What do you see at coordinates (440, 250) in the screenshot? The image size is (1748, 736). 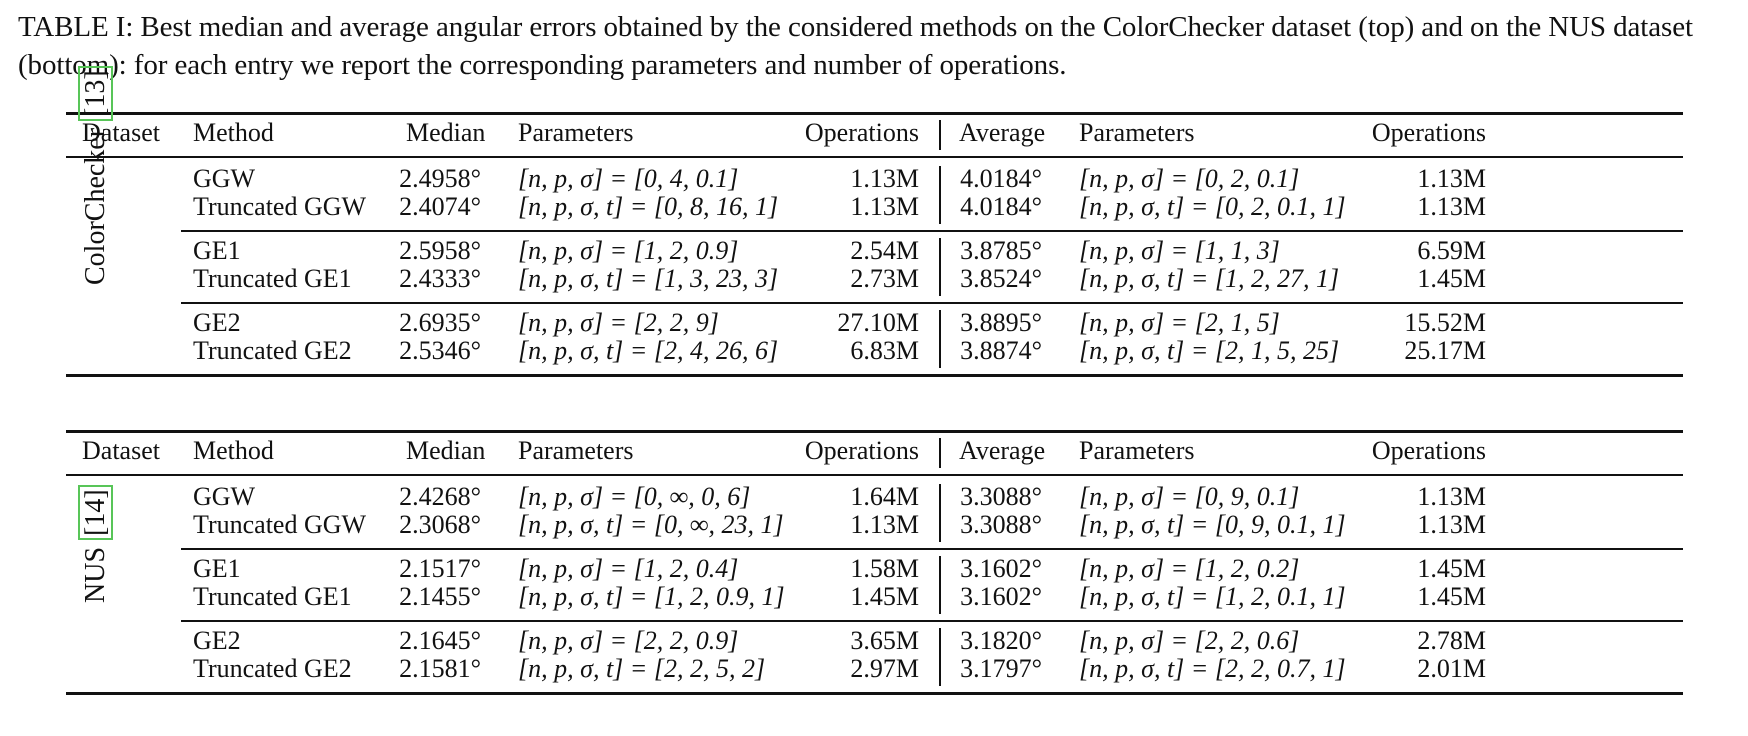 I see `median-cell: 2.5958°` at bounding box center [440, 250].